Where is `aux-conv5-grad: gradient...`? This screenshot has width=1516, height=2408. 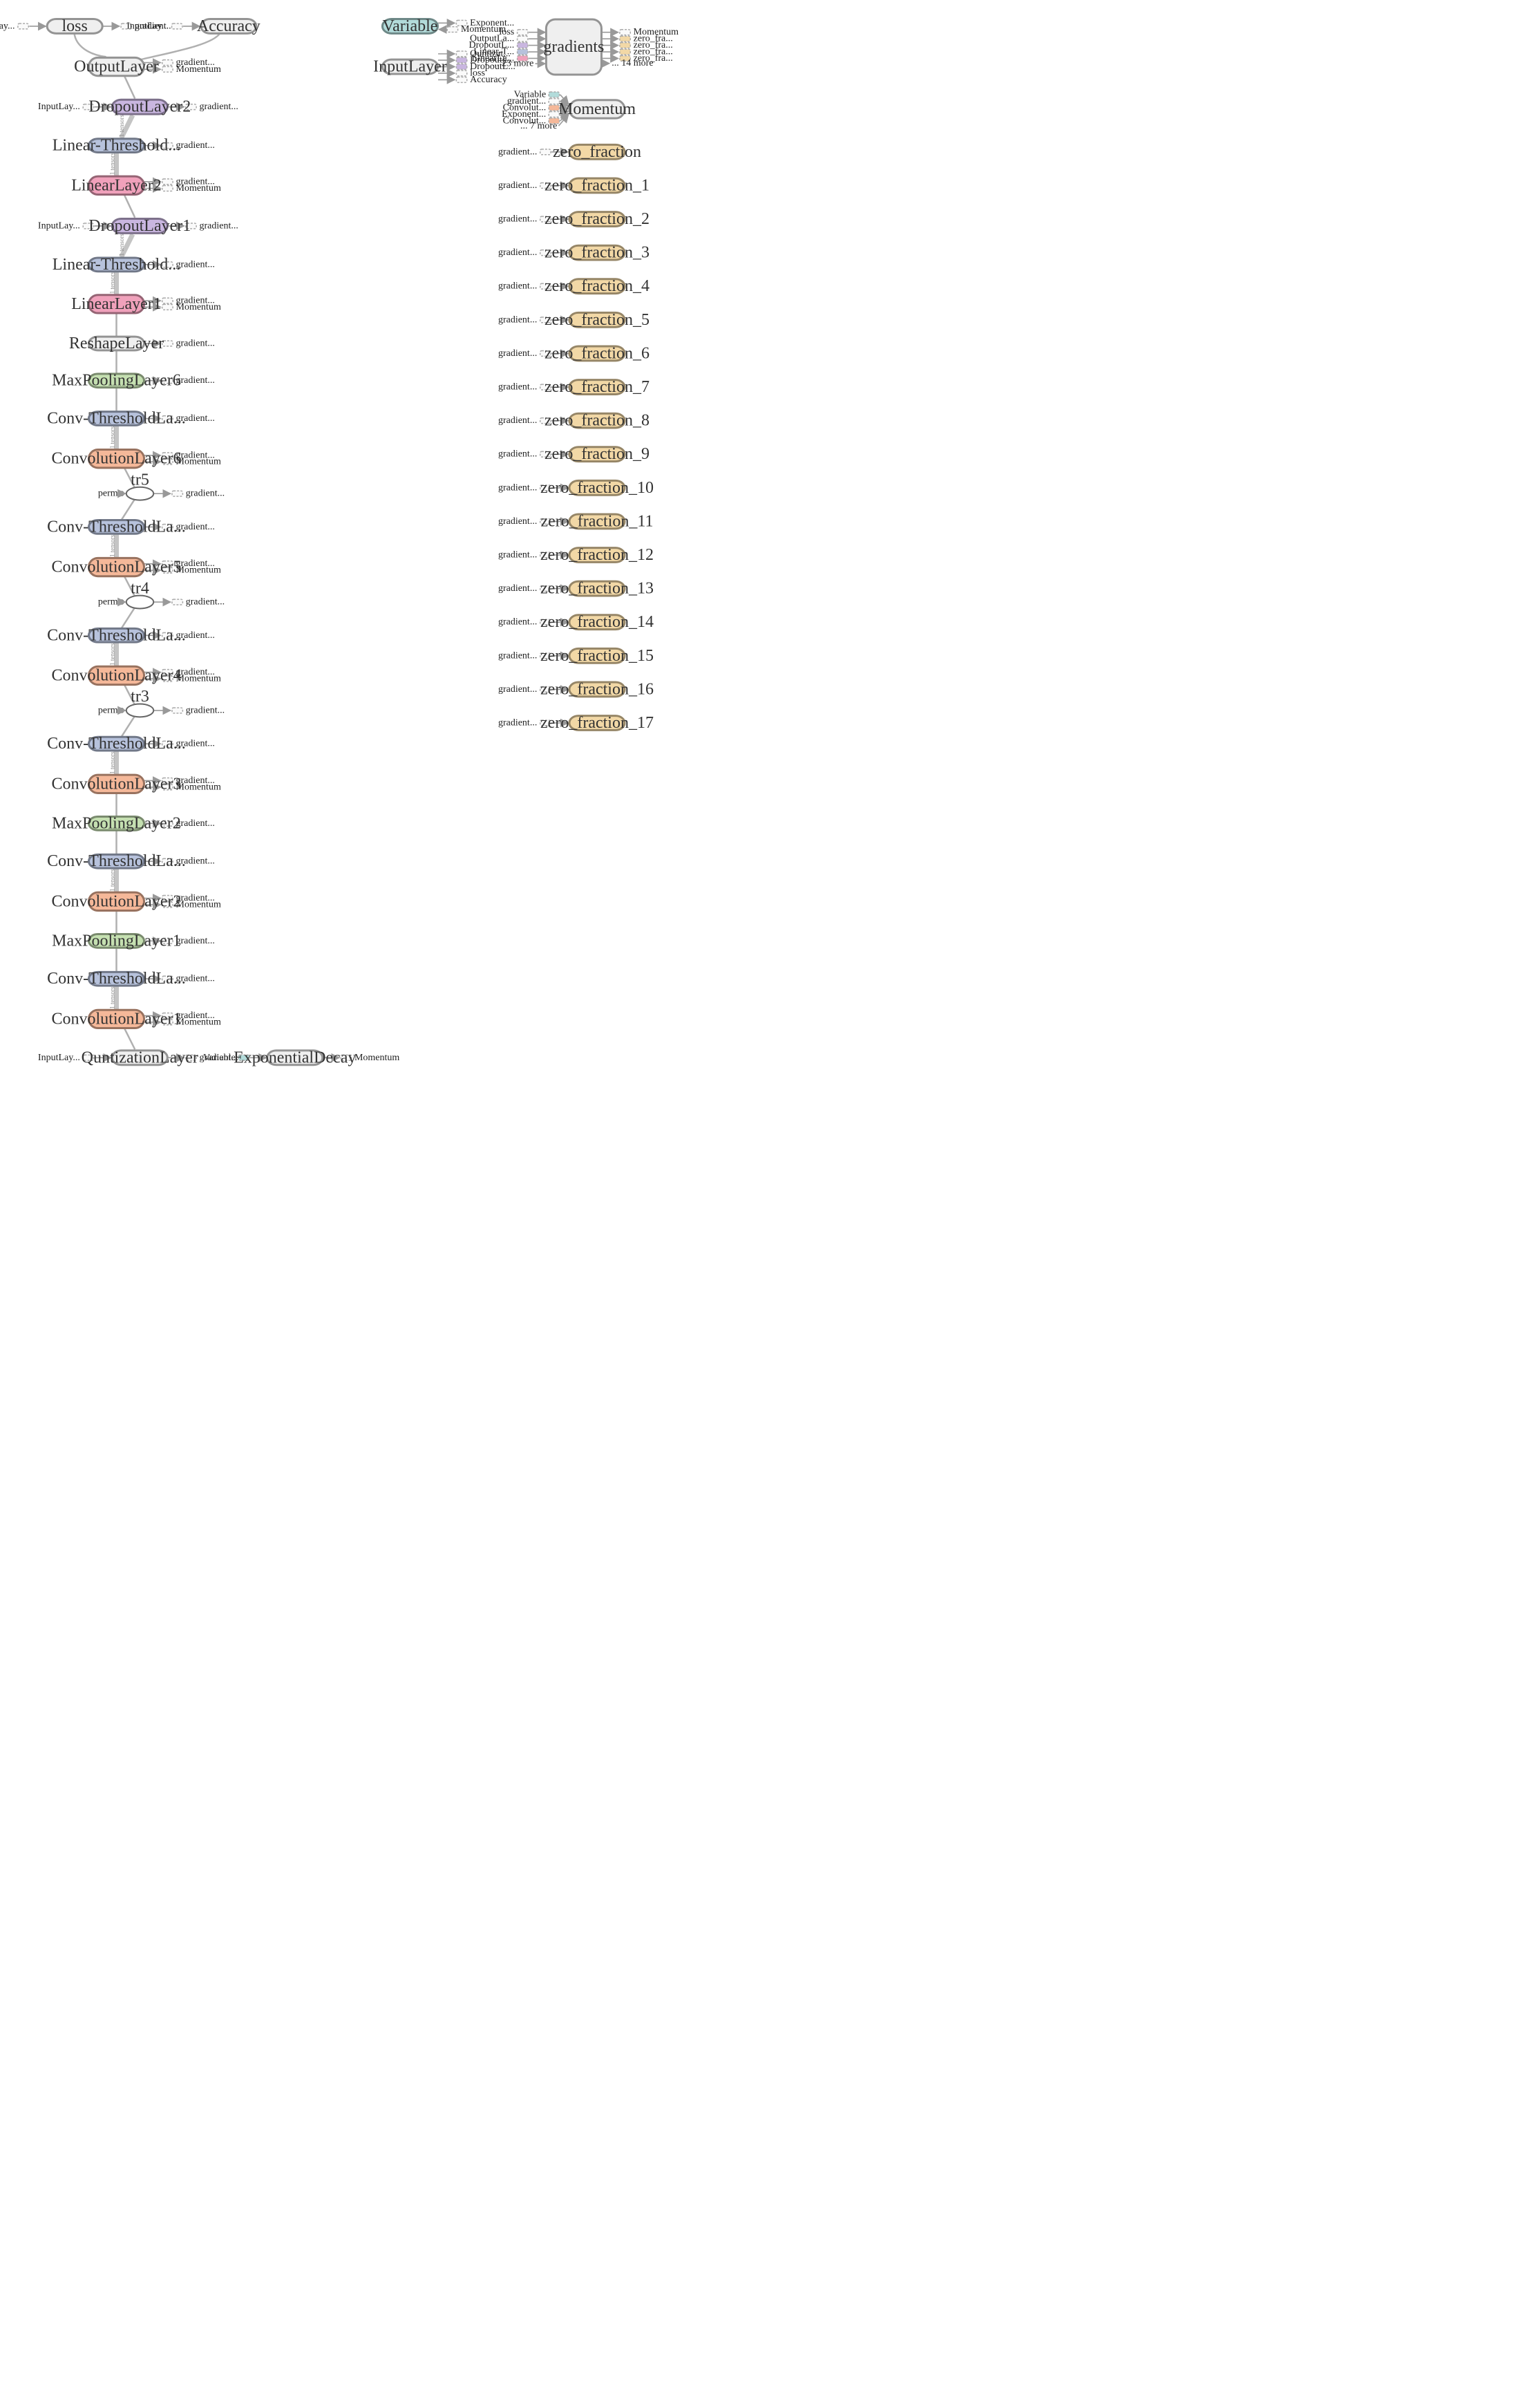 aux-conv5-grad: gradient... is located at coordinates (179, 564).